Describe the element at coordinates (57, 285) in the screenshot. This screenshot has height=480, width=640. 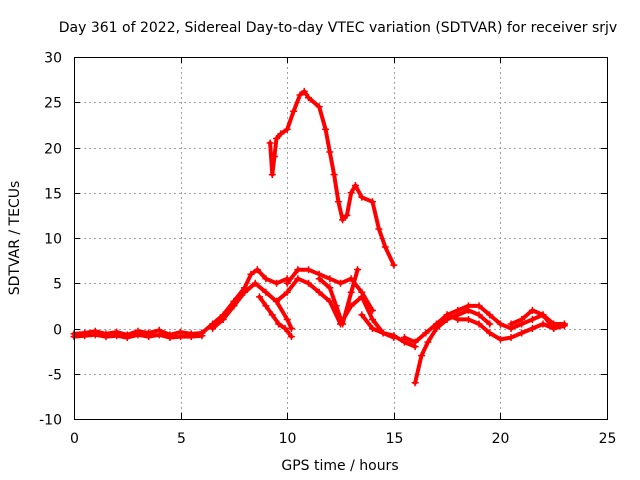
I see `y-tick-label: 5` at that location.